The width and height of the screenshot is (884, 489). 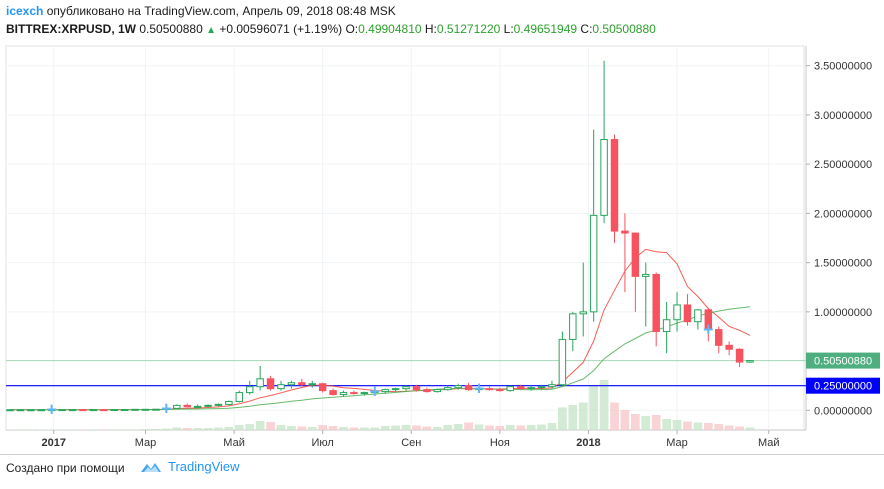 What do you see at coordinates (190, 466) in the screenshot?
I see `tradingview-logo: TradingView` at bounding box center [190, 466].